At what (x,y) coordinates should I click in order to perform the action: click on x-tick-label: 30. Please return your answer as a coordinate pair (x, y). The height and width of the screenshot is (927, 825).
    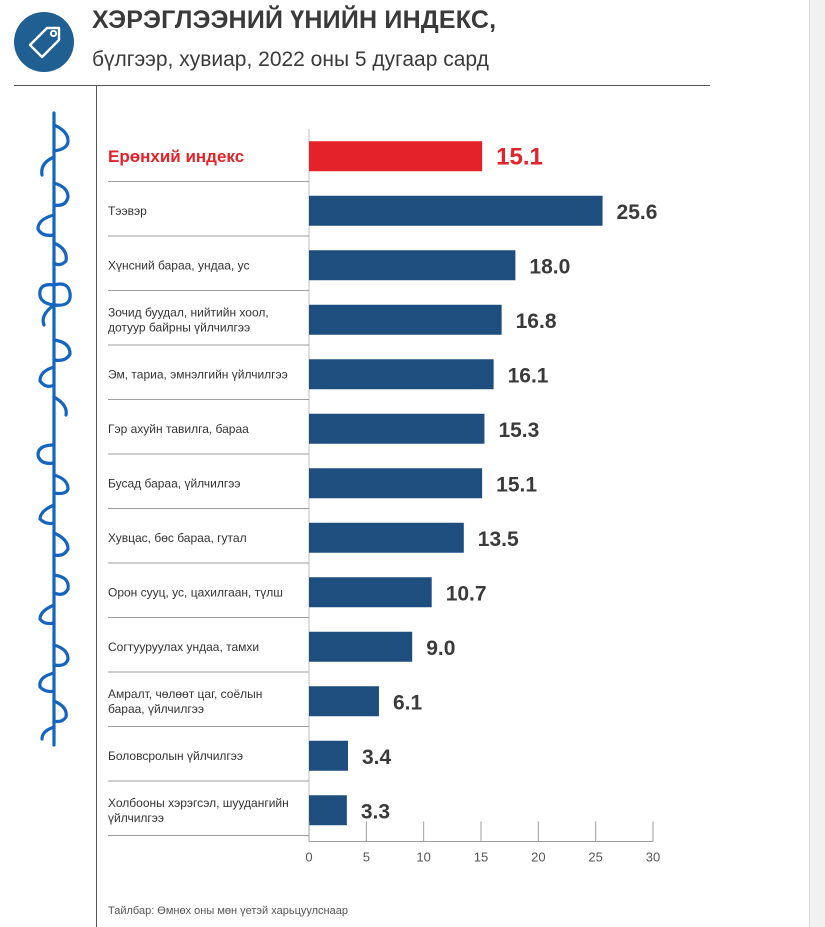
    Looking at the image, I should click on (653, 857).